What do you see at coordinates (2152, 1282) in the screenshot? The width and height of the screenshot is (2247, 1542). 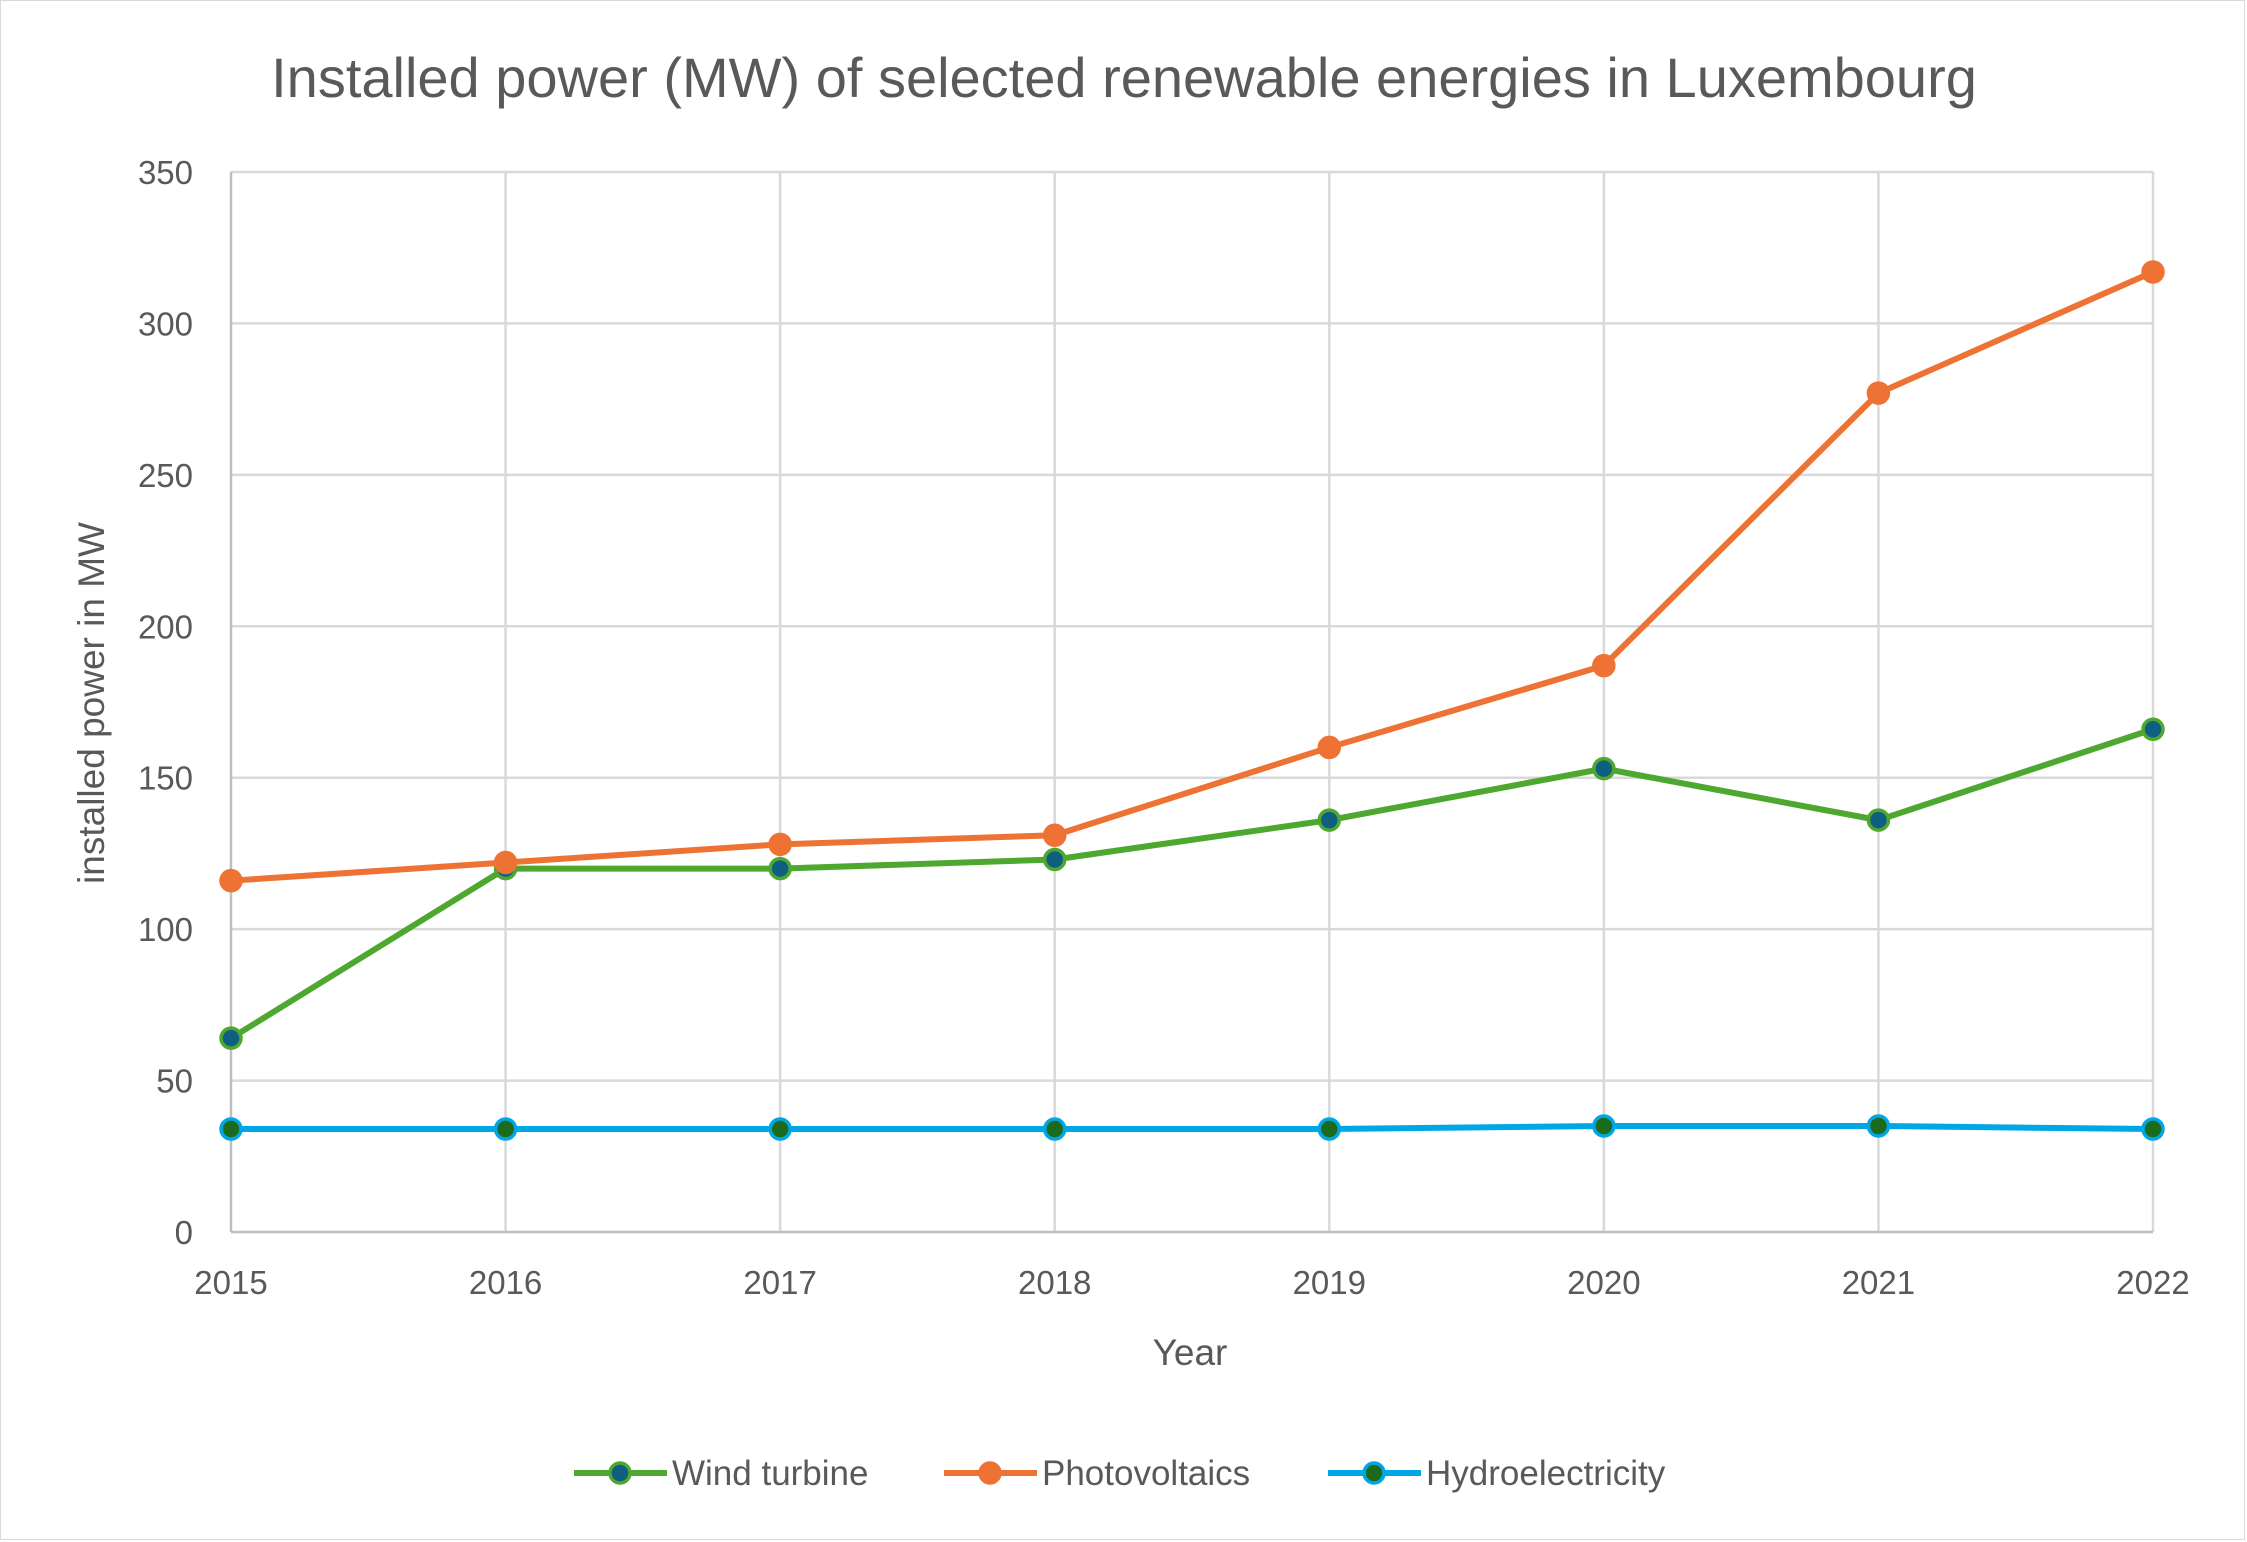 I see `x-tick-label: 2022` at bounding box center [2152, 1282].